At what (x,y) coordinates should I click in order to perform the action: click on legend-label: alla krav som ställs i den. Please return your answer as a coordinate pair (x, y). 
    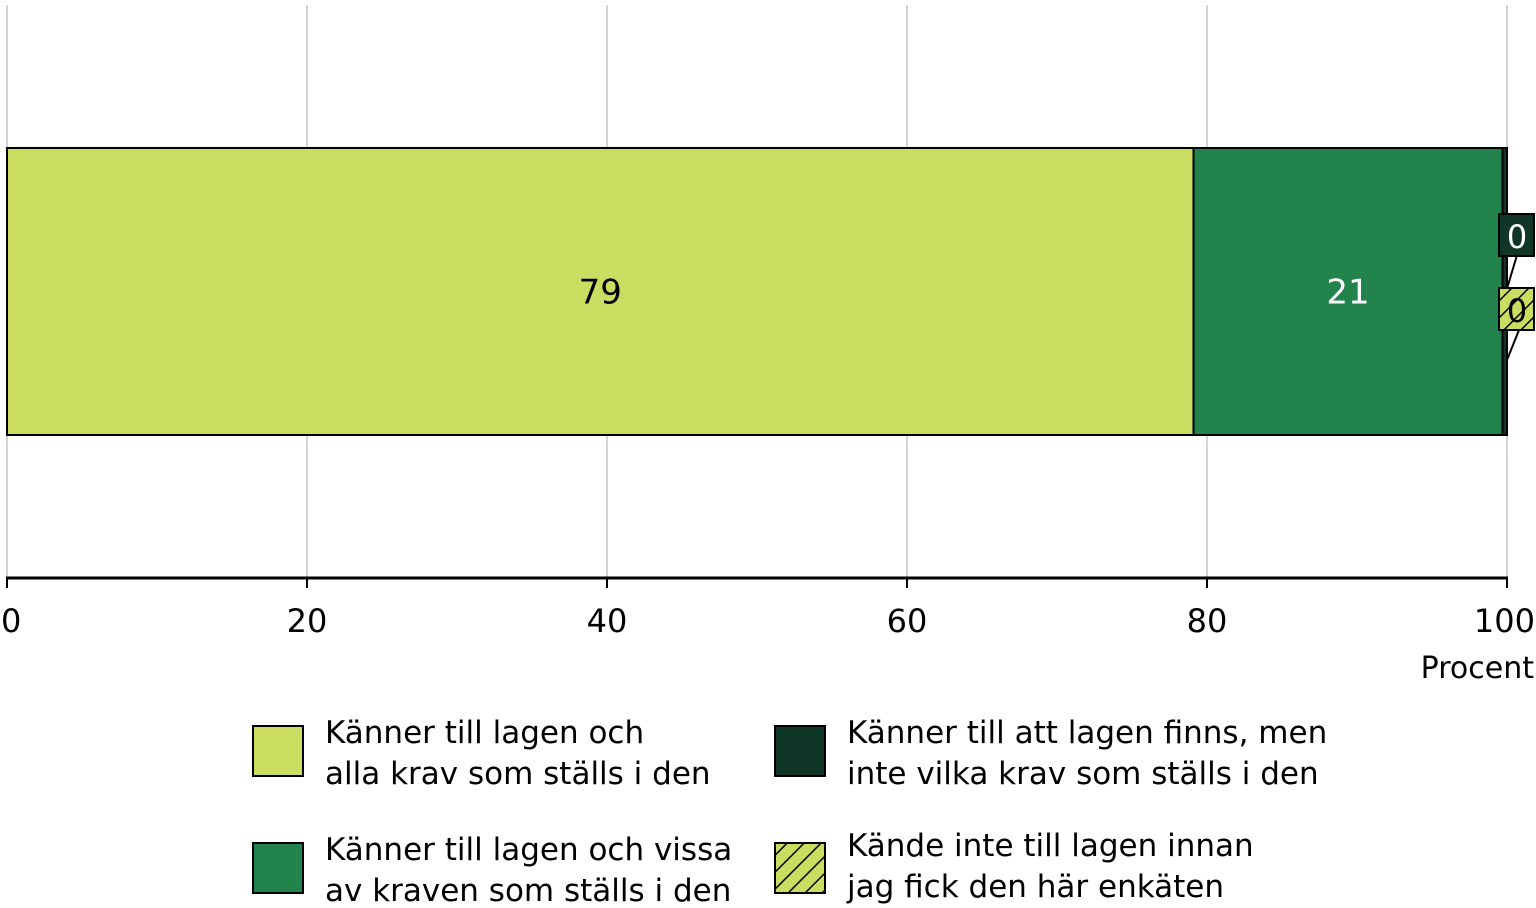
    Looking at the image, I should click on (518, 774).